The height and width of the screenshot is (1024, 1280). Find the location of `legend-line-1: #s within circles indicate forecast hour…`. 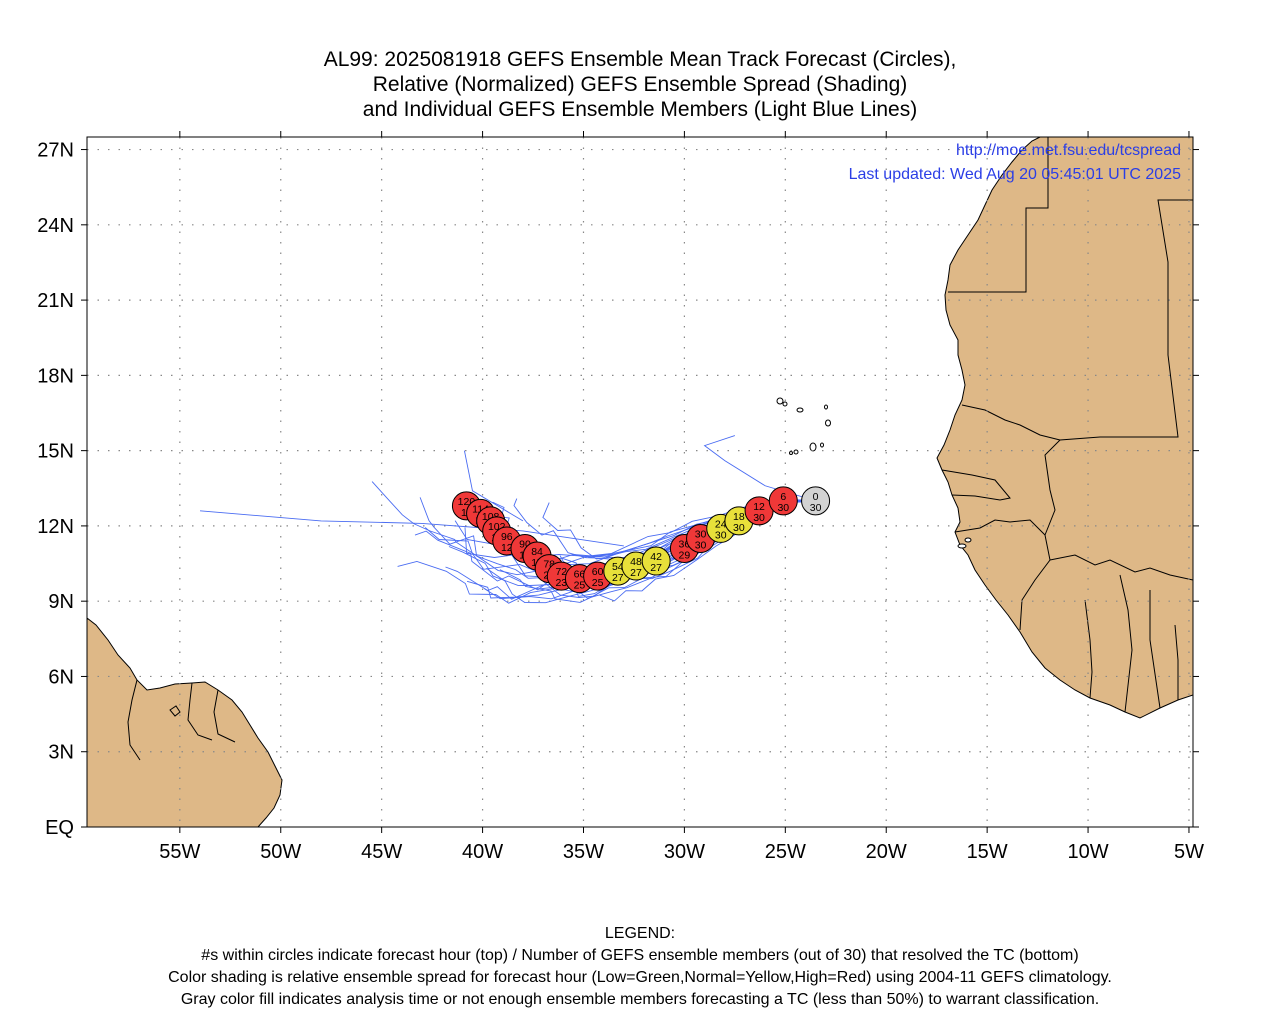

legend-line-1: #s within circles indicate forecast hour… is located at coordinates (640, 955).